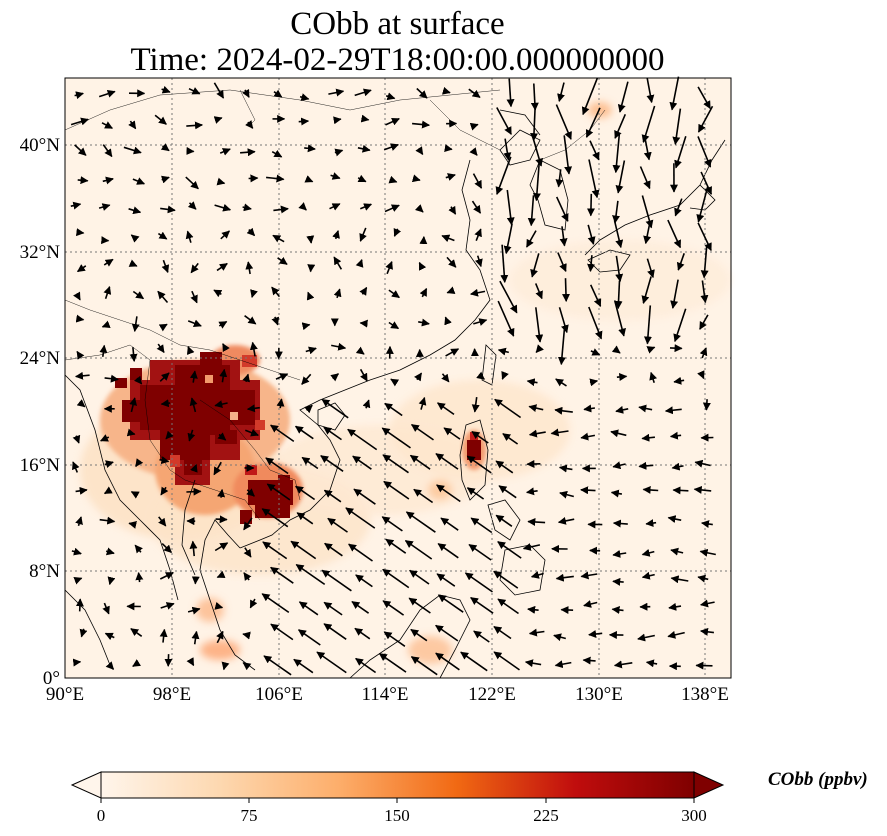 The width and height of the screenshot is (887, 836). What do you see at coordinates (818, 779) in the screenshot?
I see `colorbar-label: CObb (ppbv)` at bounding box center [818, 779].